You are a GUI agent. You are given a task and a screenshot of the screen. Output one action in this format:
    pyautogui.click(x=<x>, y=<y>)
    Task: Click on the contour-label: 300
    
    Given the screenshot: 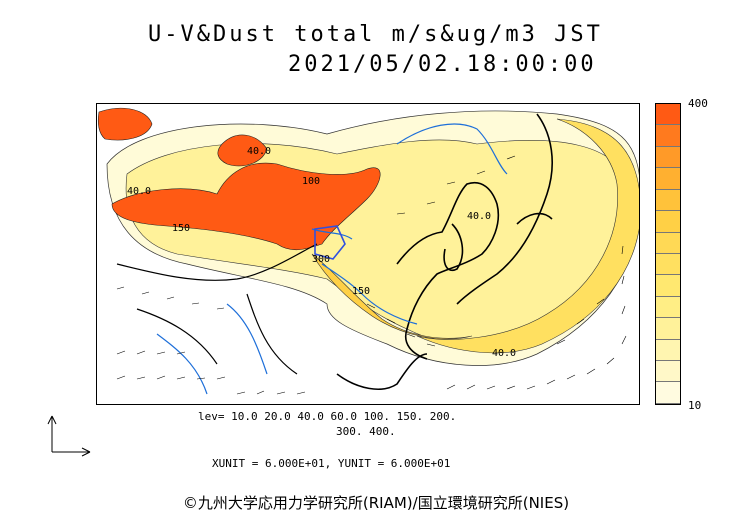 What is the action you would take?
    pyautogui.click(x=321, y=259)
    